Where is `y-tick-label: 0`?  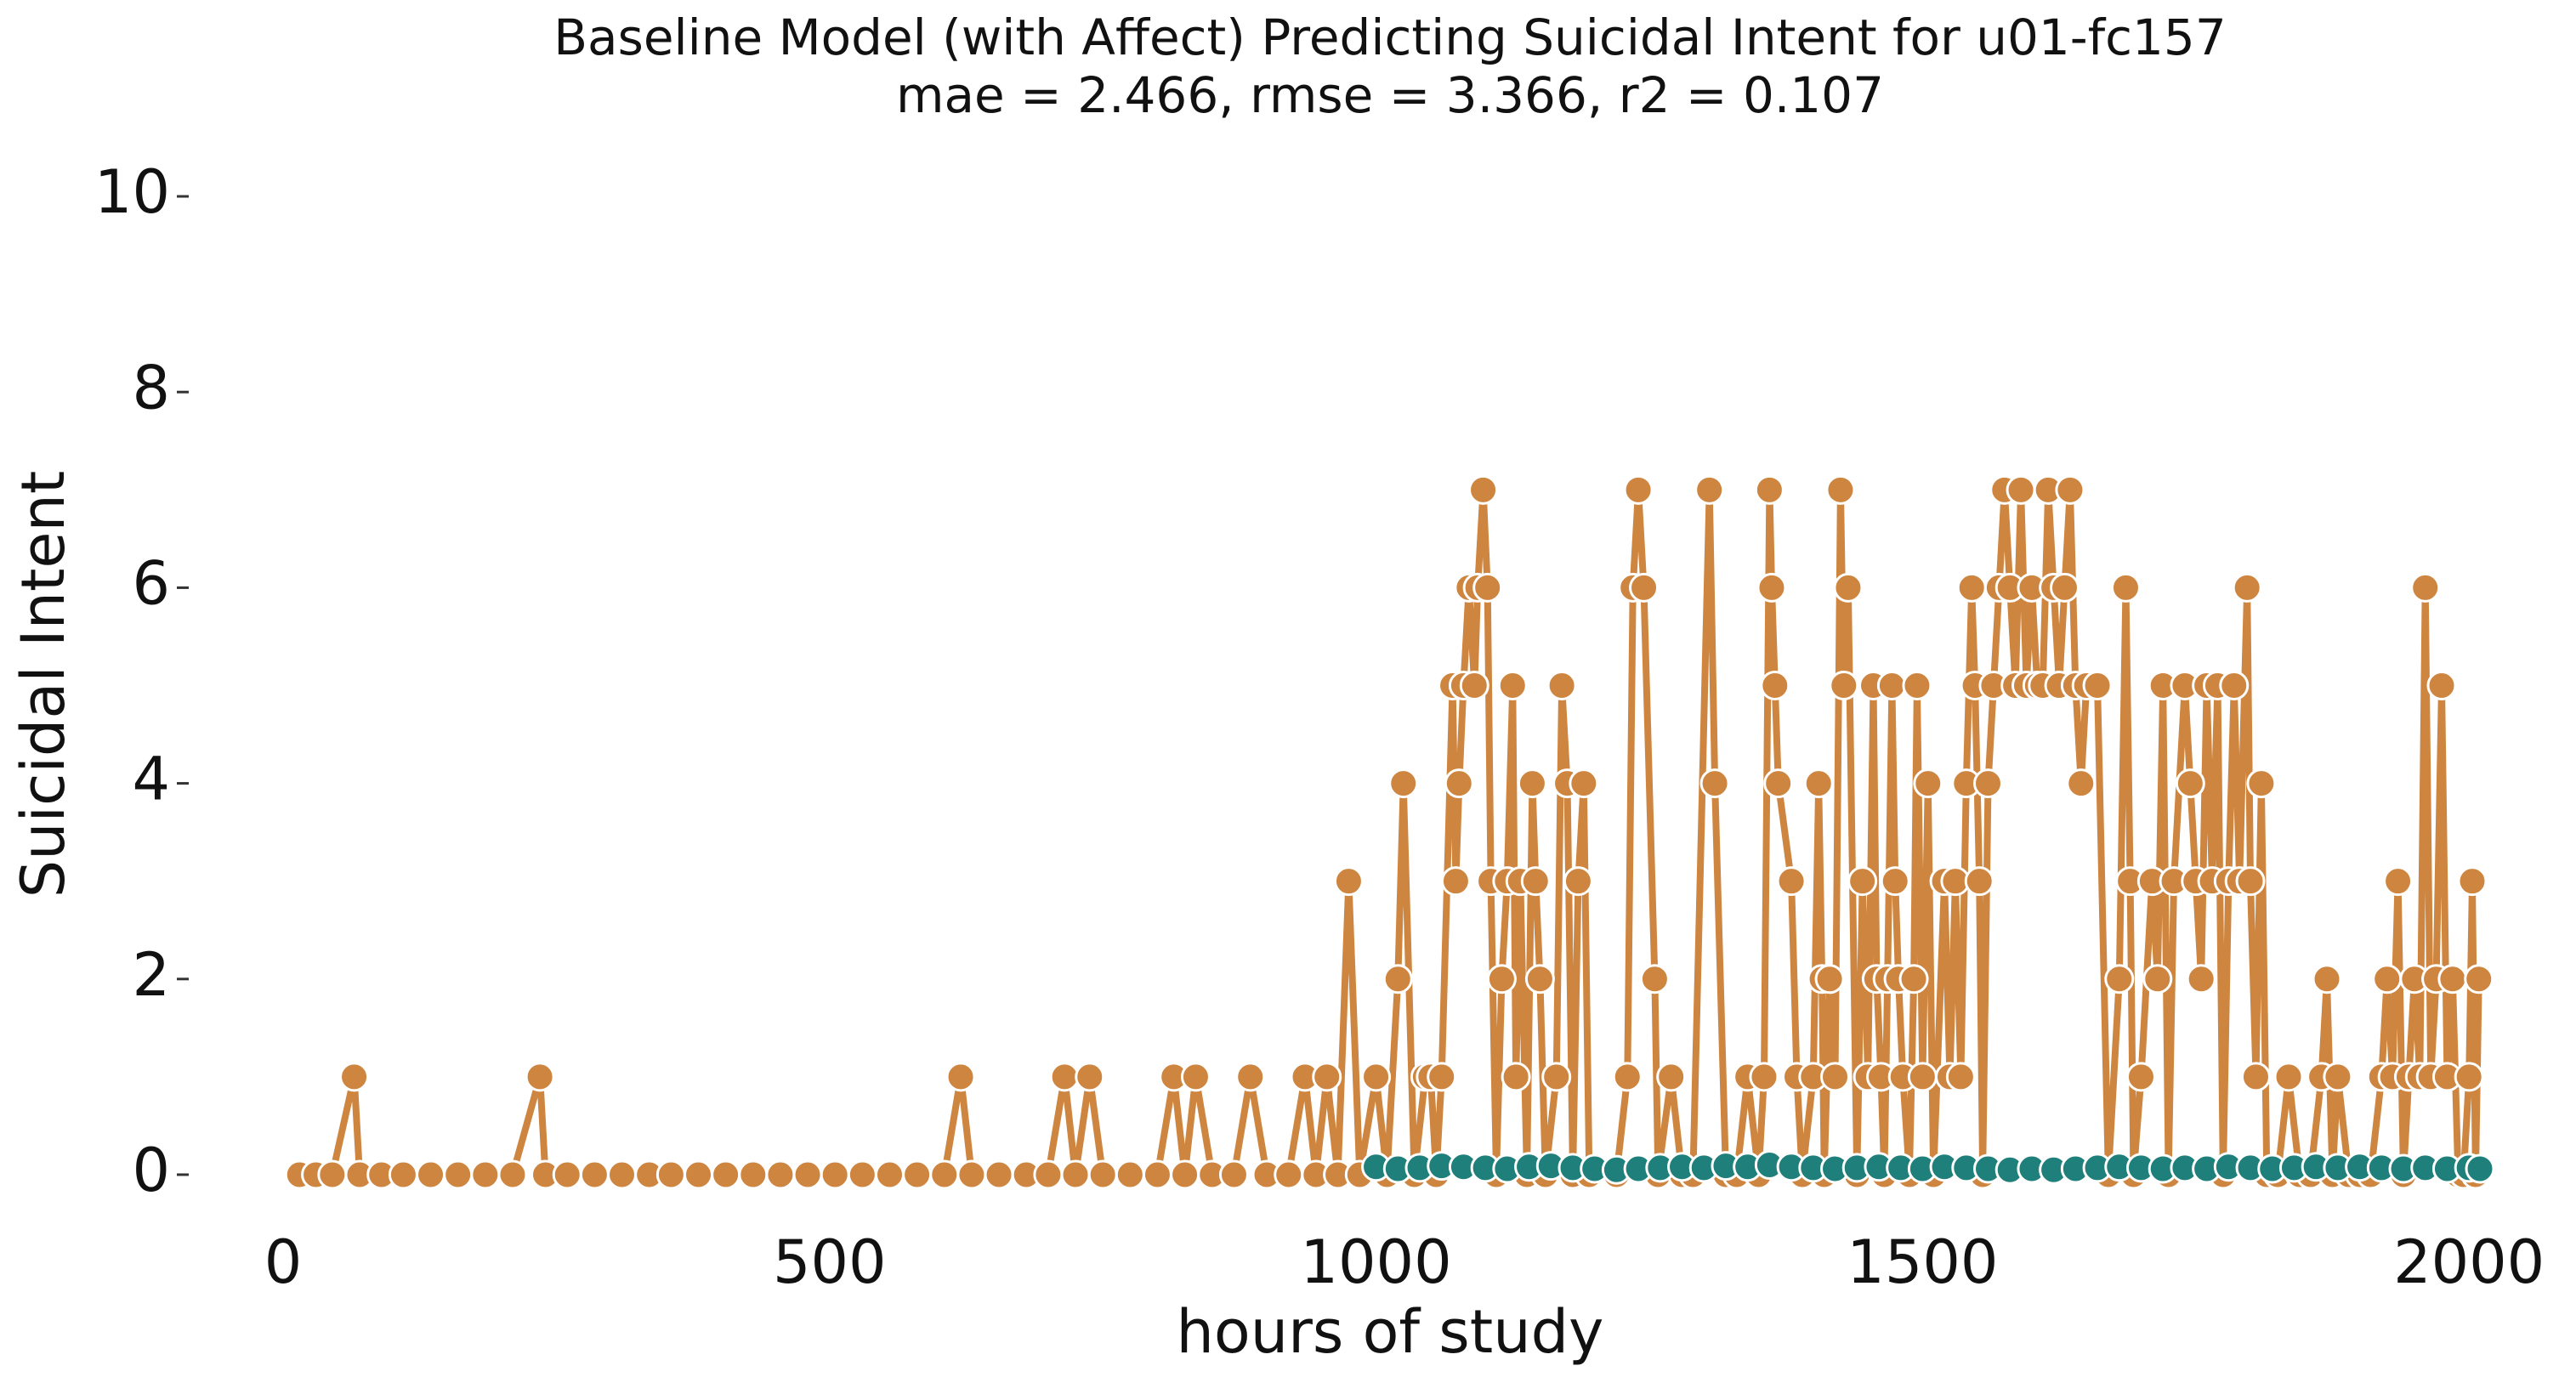 y-tick-label: 0 is located at coordinates (151, 1170).